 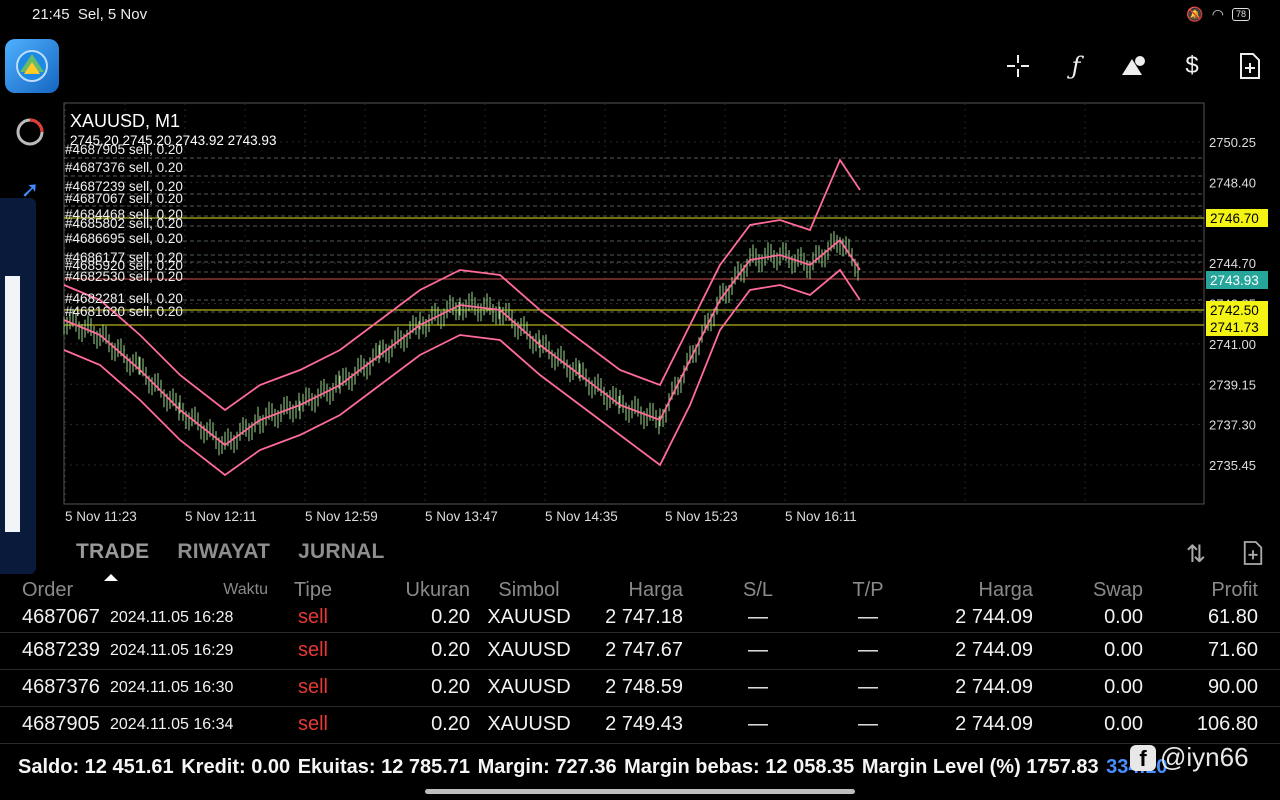 I want to click on order-label: #4687905 sell, 0.20, so click(x=124, y=149).